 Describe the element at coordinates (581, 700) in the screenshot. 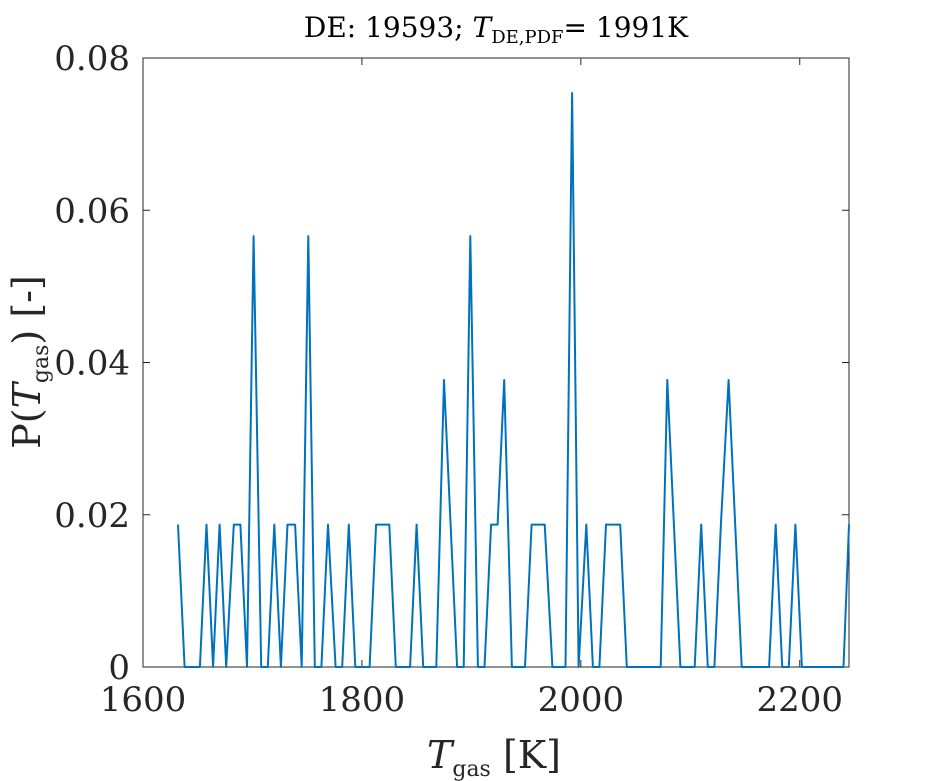

I see `x-tick-label: 2000` at that location.